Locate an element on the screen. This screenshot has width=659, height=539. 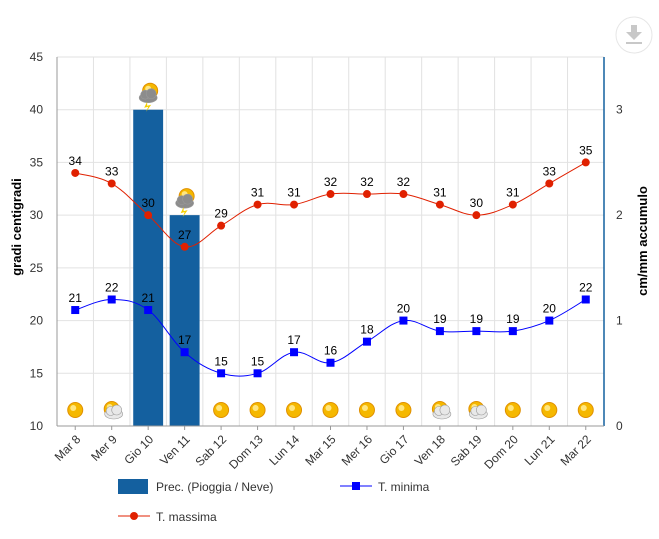
y-right-tick-label: 1 is located at coordinates (619, 321).